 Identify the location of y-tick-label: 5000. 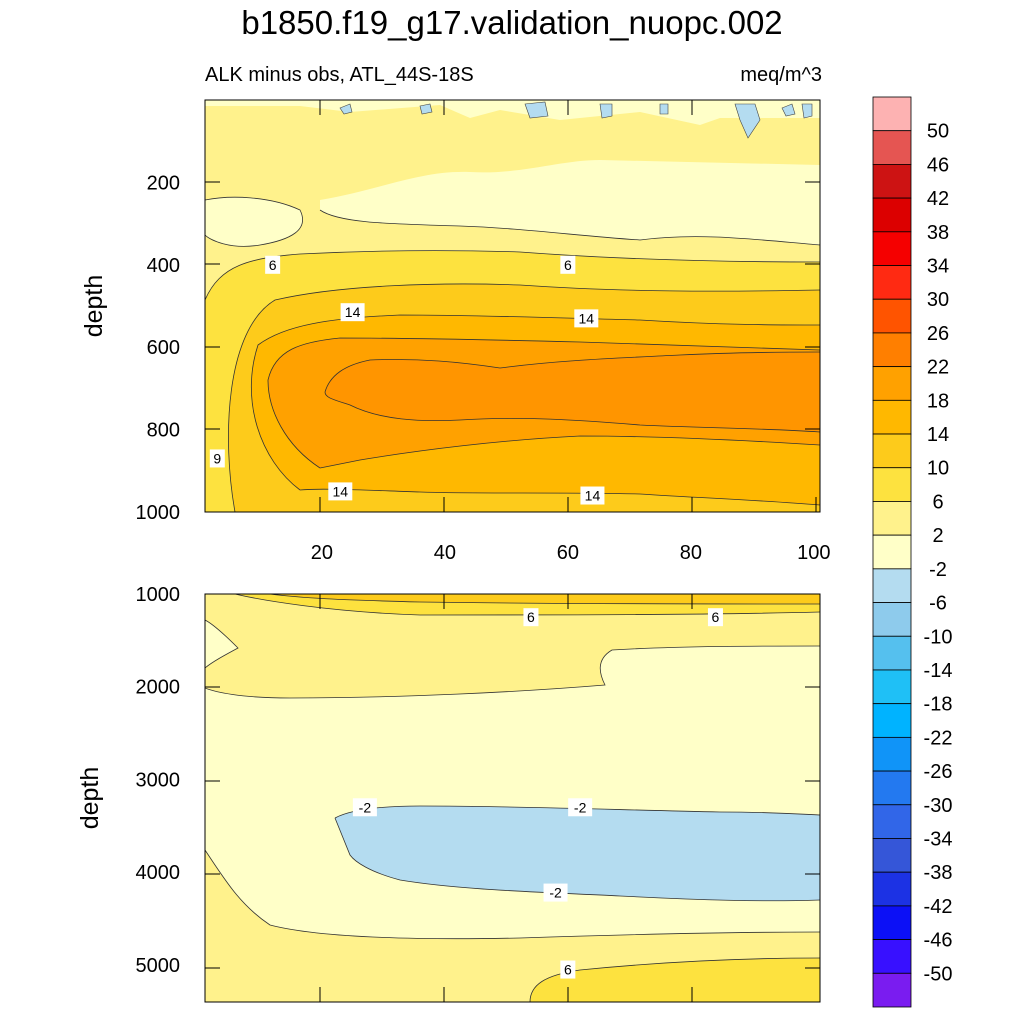
(158, 966).